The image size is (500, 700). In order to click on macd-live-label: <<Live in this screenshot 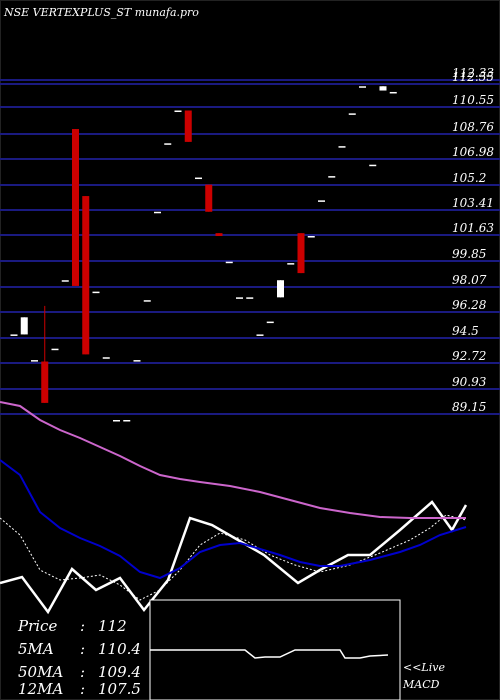, I will do `click(424, 667)`.